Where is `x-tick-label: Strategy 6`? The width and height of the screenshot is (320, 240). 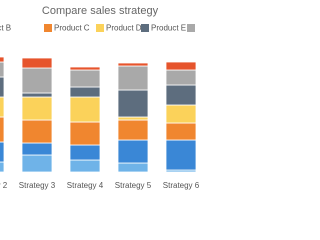
x-tick-label: Strategy 6 is located at coordinates (181, 185).